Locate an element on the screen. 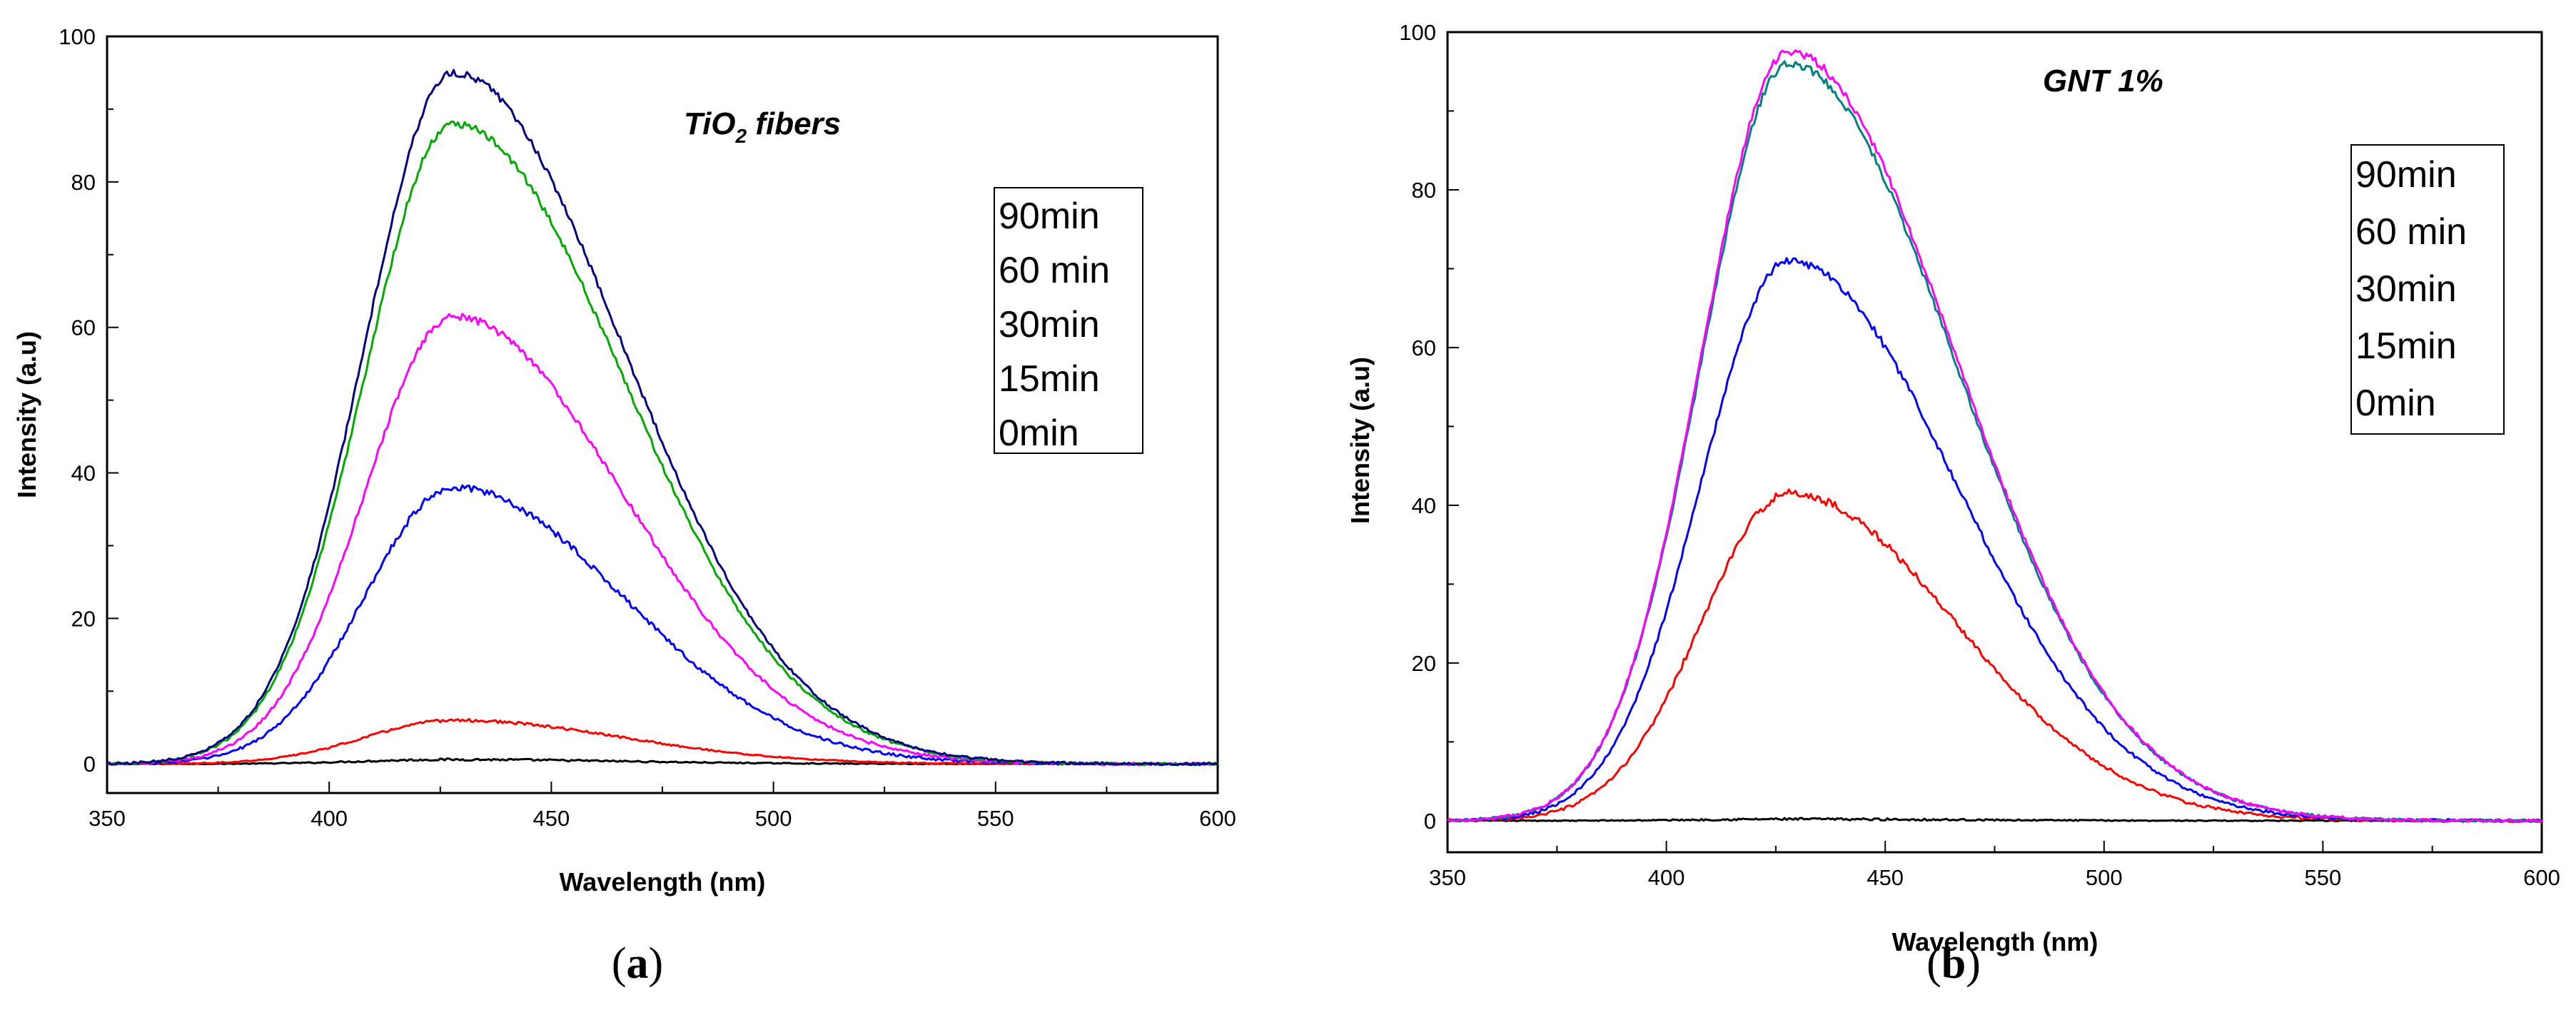  x-tick-label-b-550: 550 is located at coordinates (2323, 877).